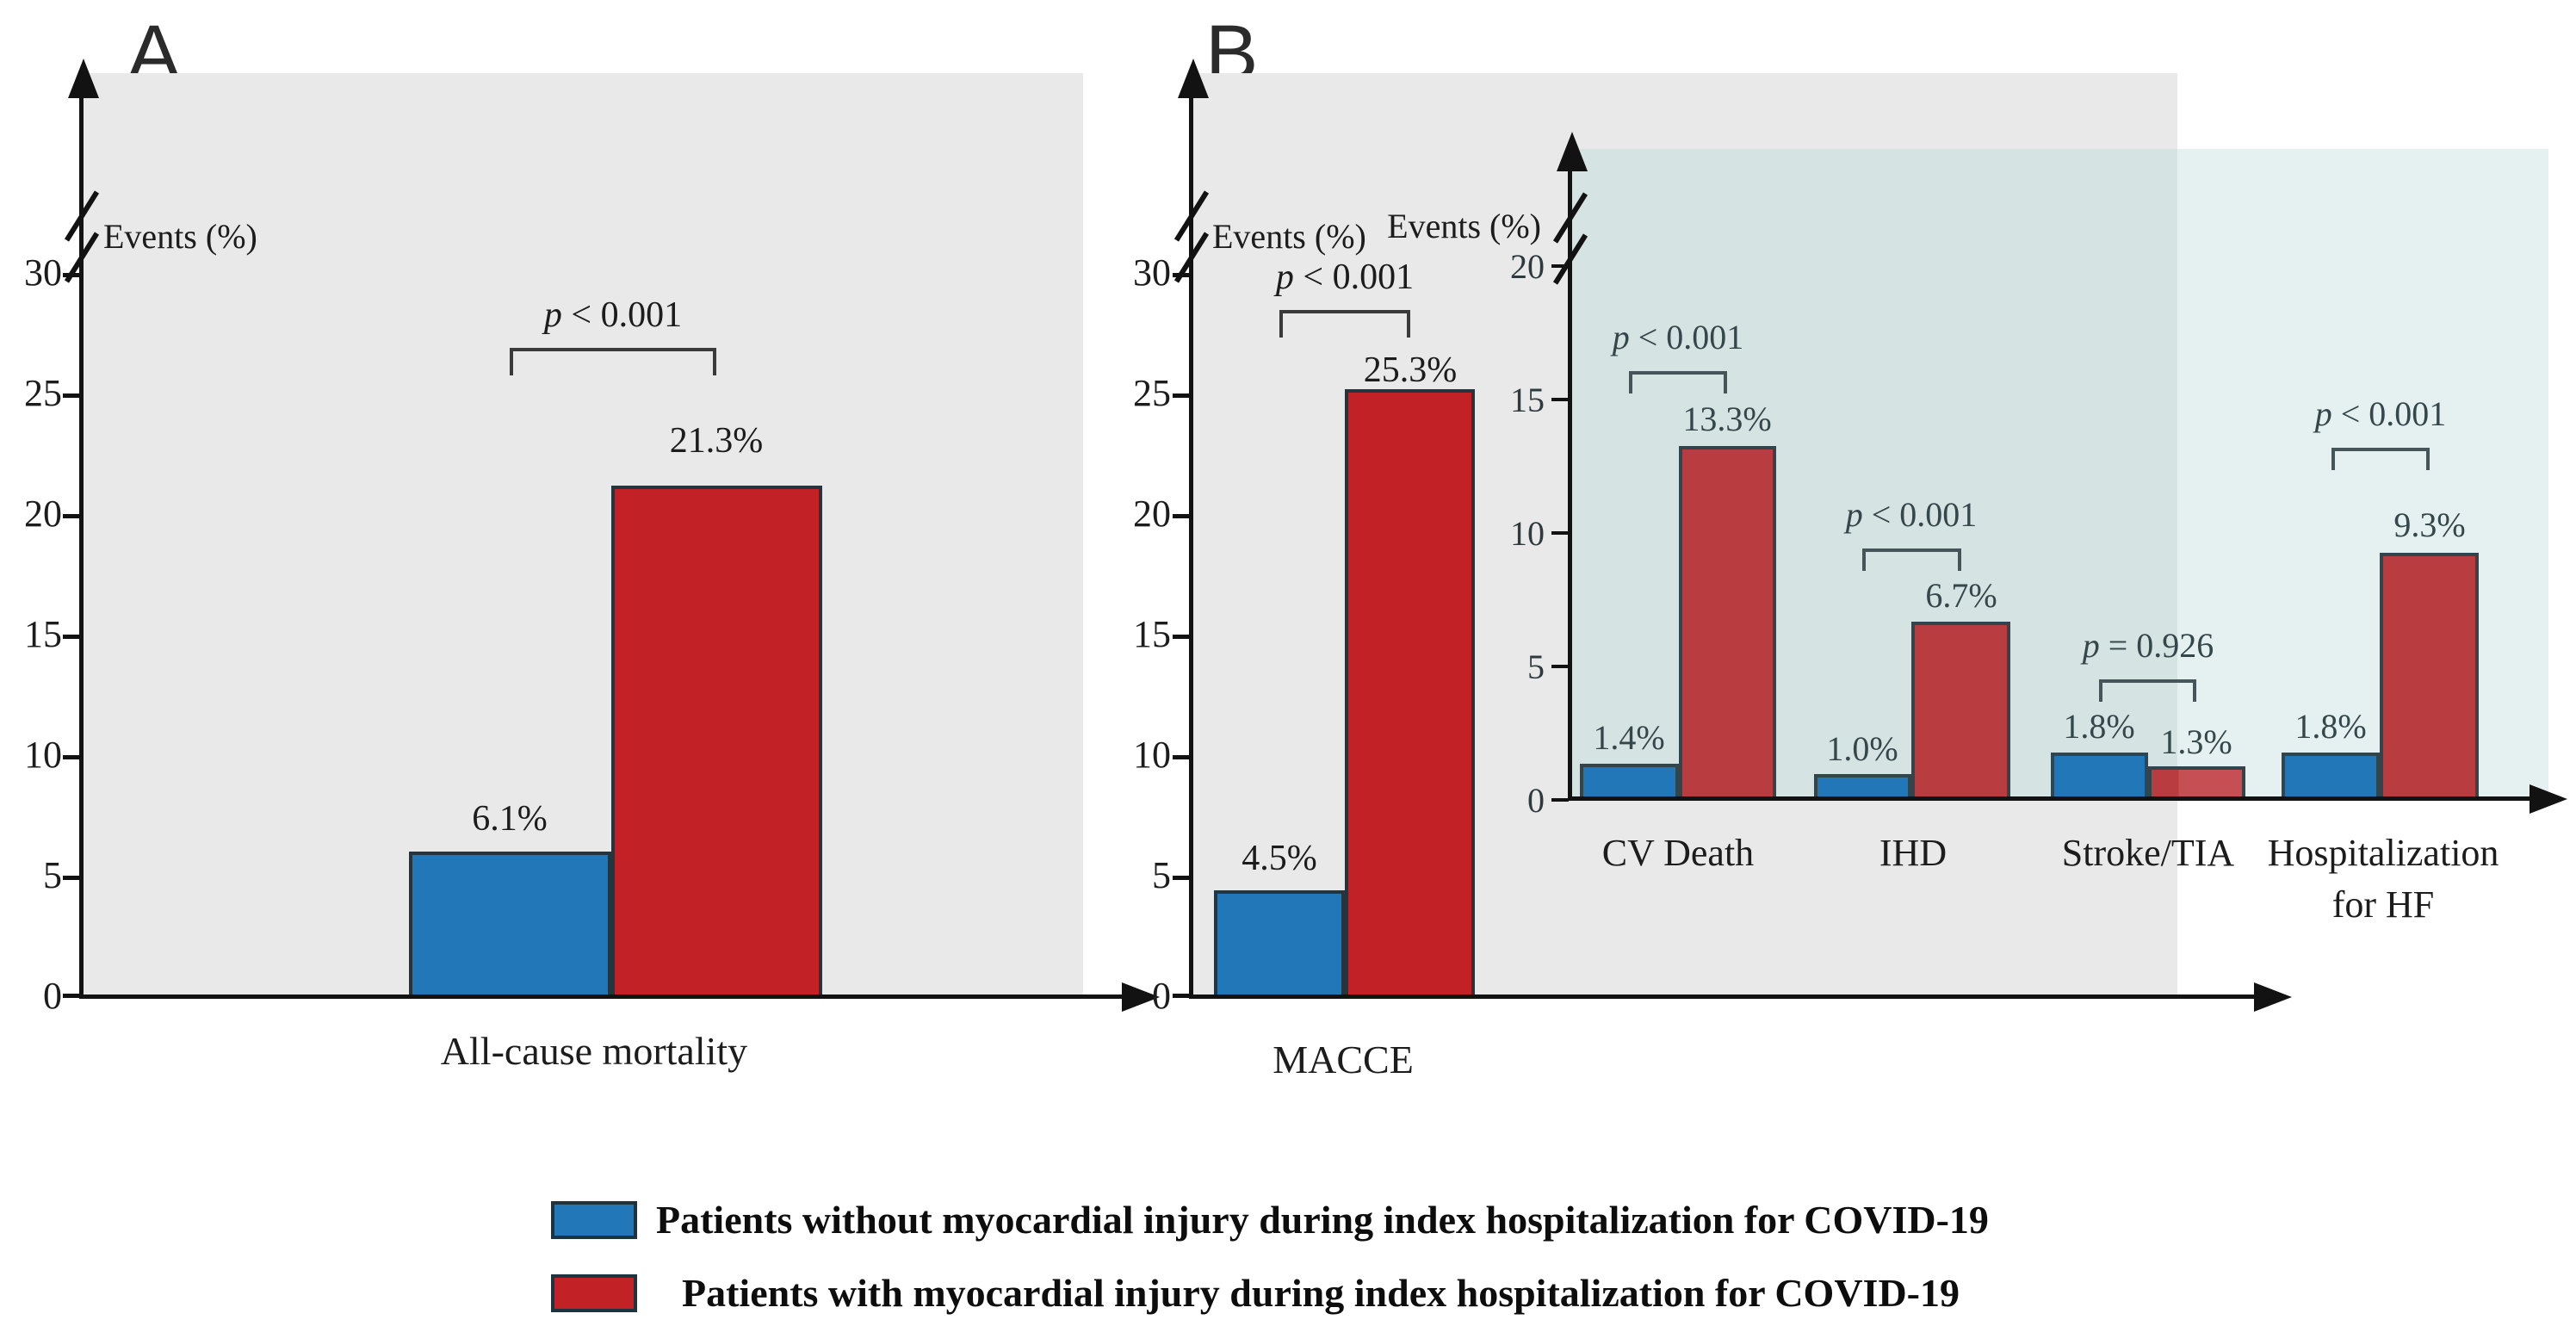 The height and width of the screenshot is (1326, 2576). Describe the element at coordinates (594, 1293) in the screenshot. I see `legend-swatch-red` at that location.